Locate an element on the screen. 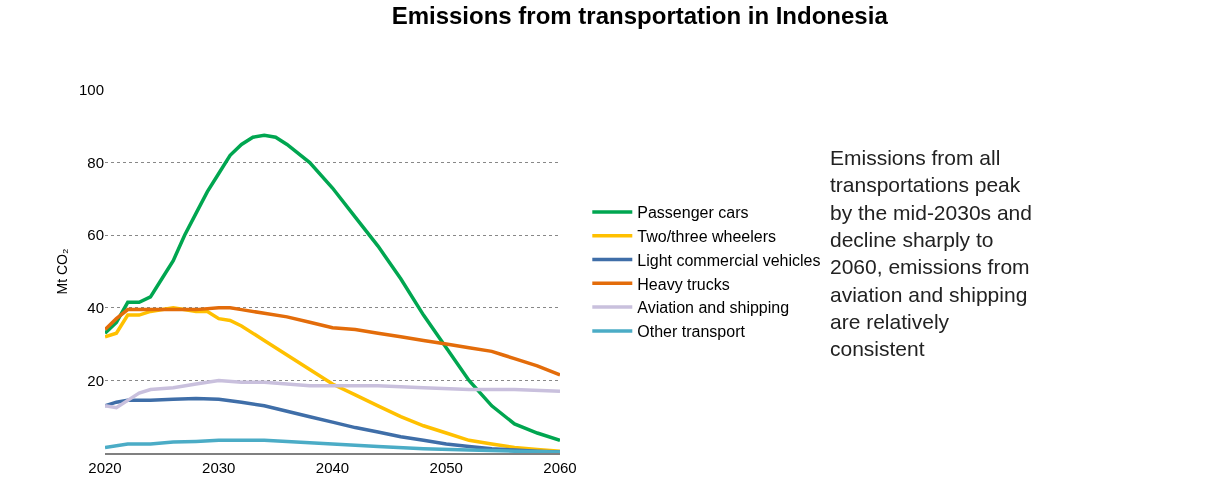  x-tick-label: 2020 is located at coordinates (105, 467).